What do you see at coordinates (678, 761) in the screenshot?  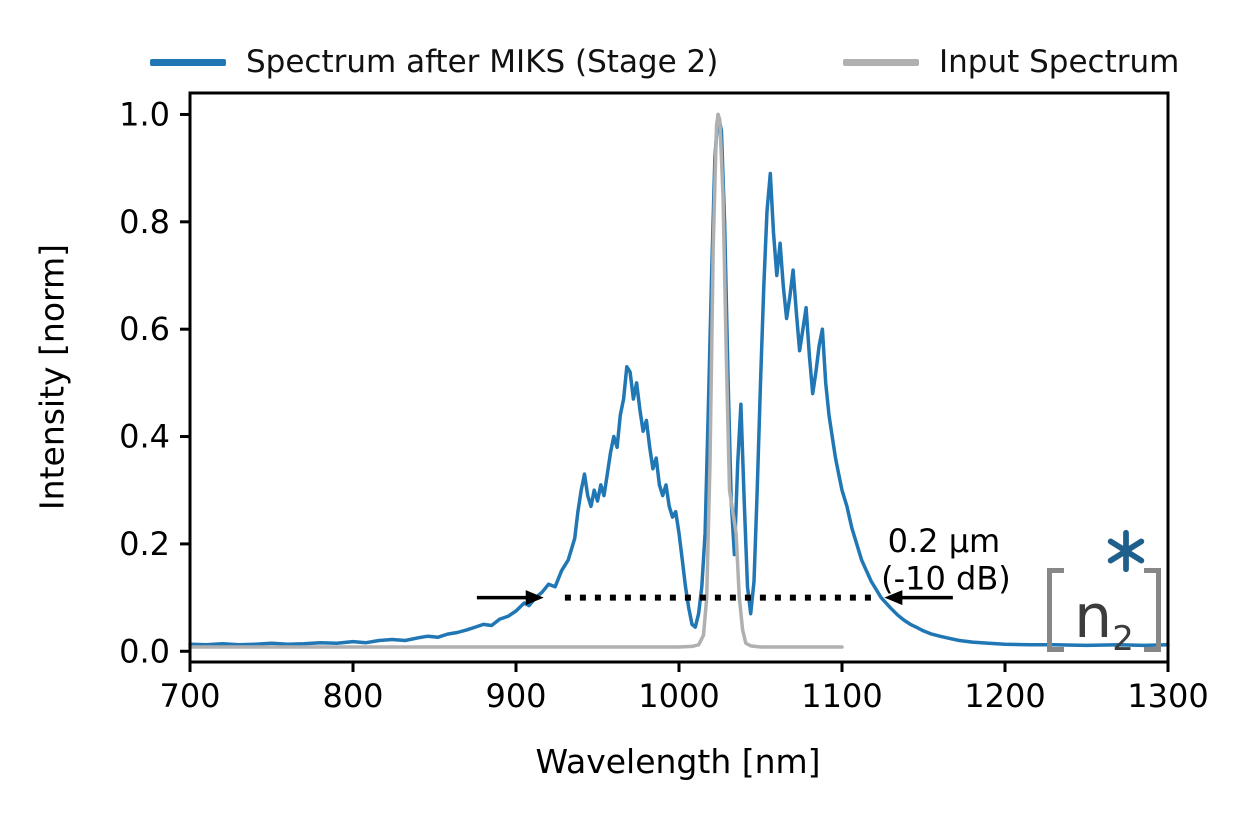 I see `x-axis-label: Wavelength [nm]` at bounding box center [678, 761].